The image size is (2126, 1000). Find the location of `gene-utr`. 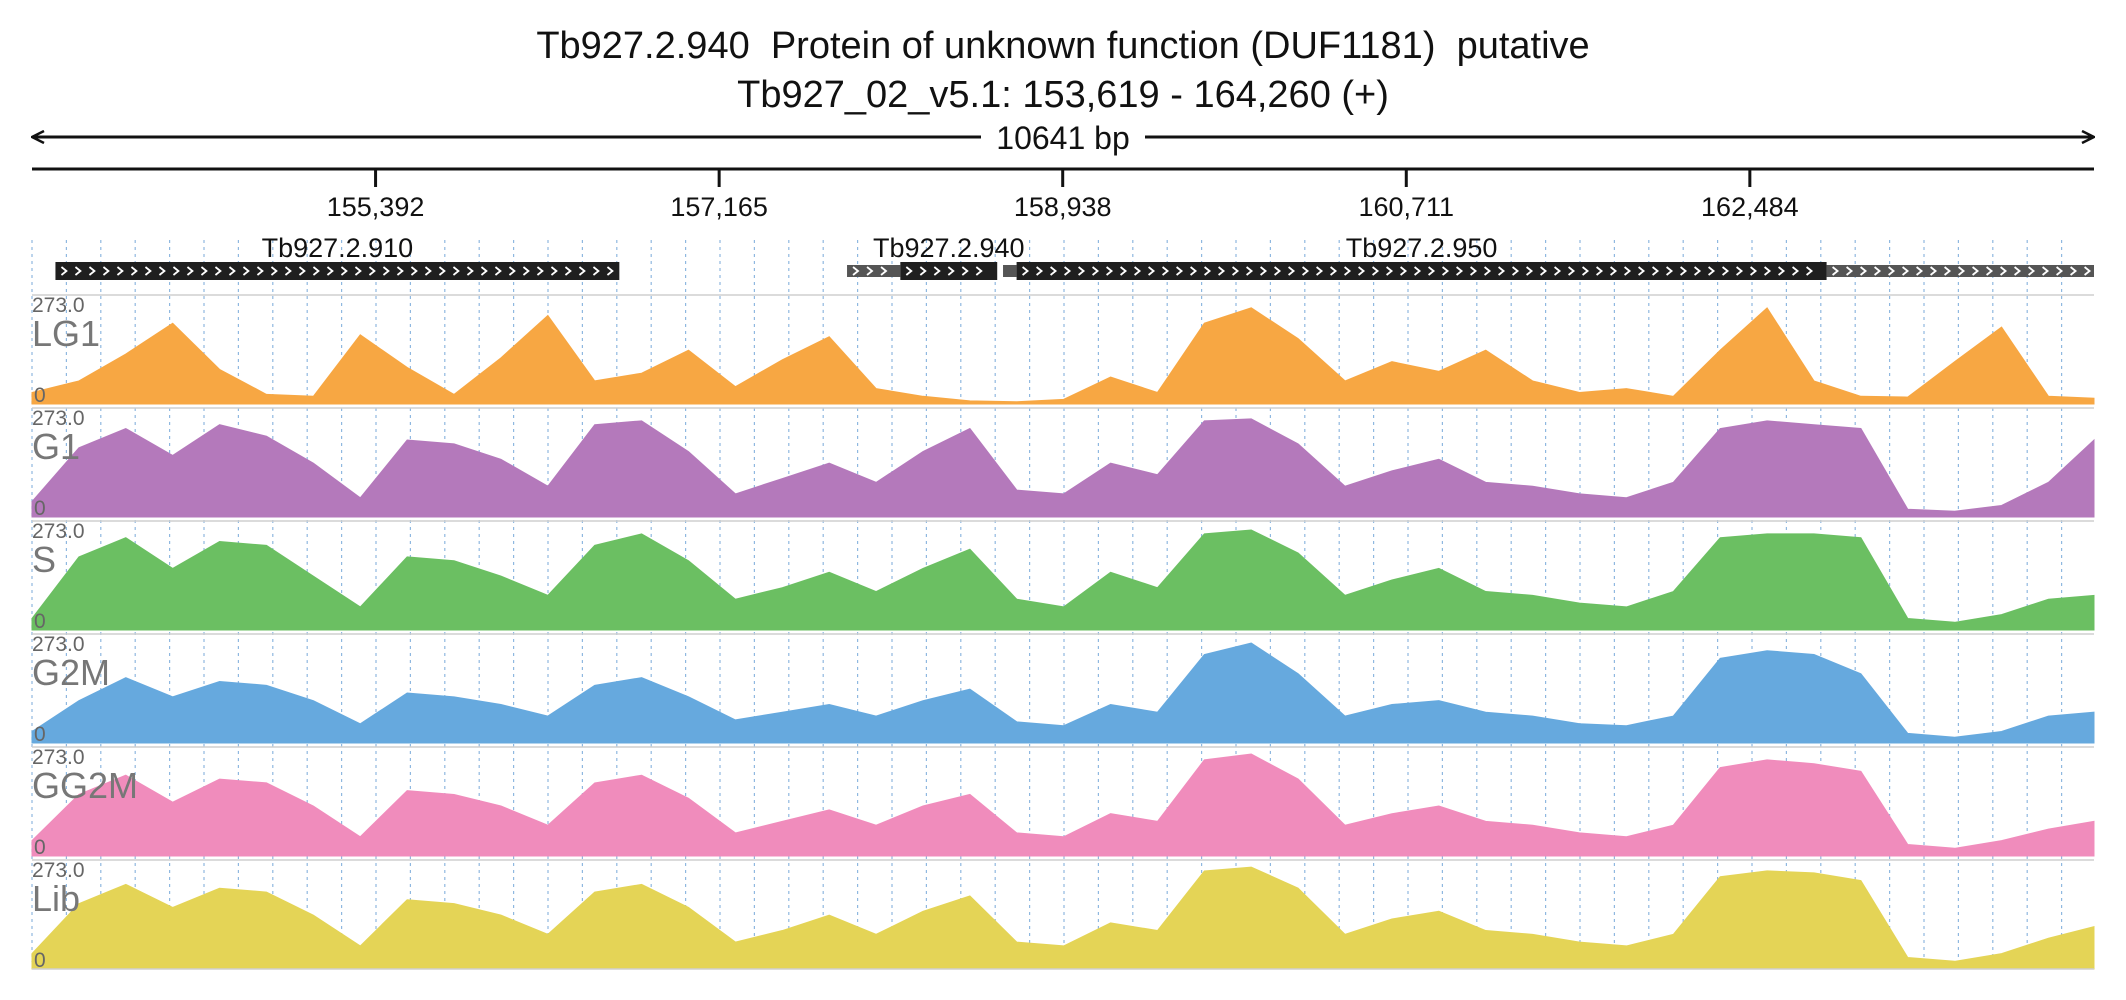

gene-utr is located at coordinates (1960, 271).